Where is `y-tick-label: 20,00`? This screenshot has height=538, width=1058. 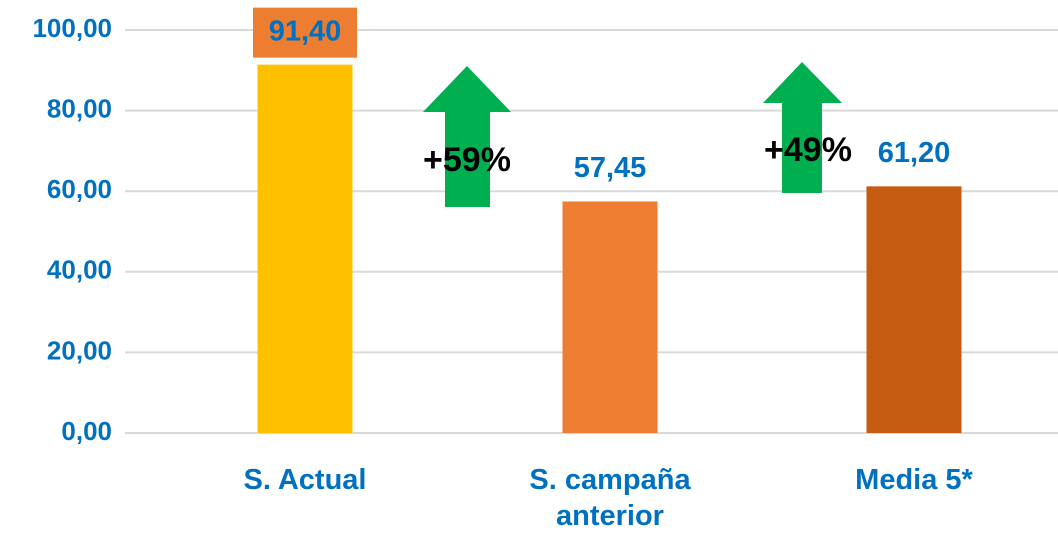 y-tick-label: 20,00 is located at coordinates (79, 350).